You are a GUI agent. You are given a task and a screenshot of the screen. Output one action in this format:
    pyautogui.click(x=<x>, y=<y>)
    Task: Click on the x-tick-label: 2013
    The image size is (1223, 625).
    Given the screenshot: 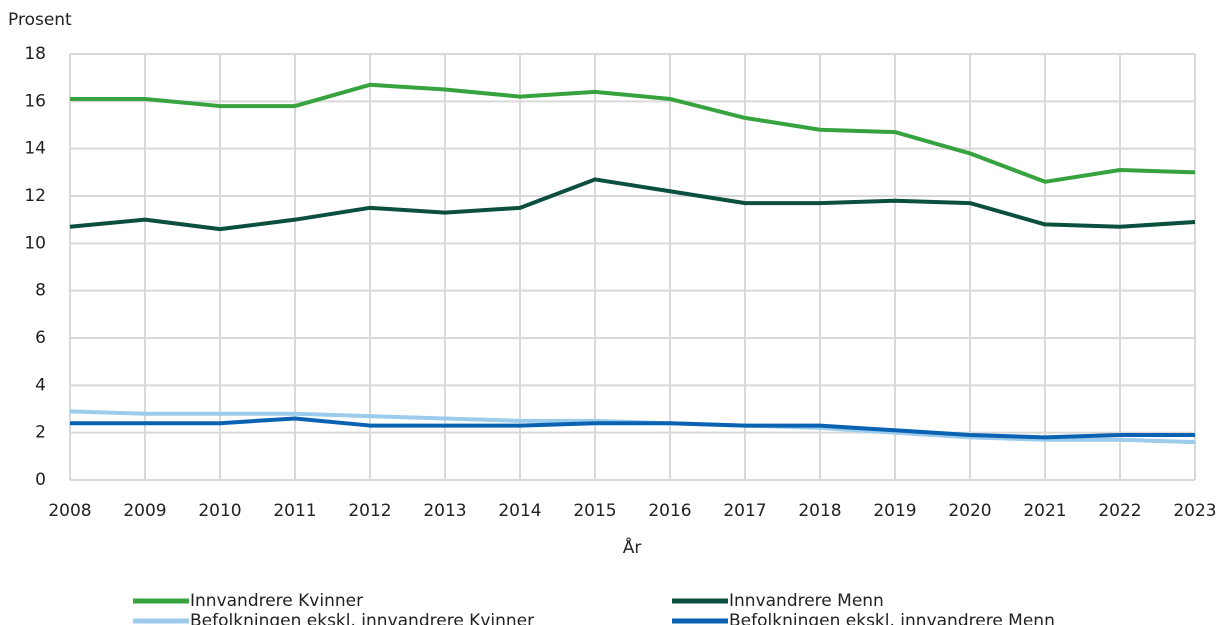 What is the action you would take?
    pyautogui.click(x=444, y=511)
    